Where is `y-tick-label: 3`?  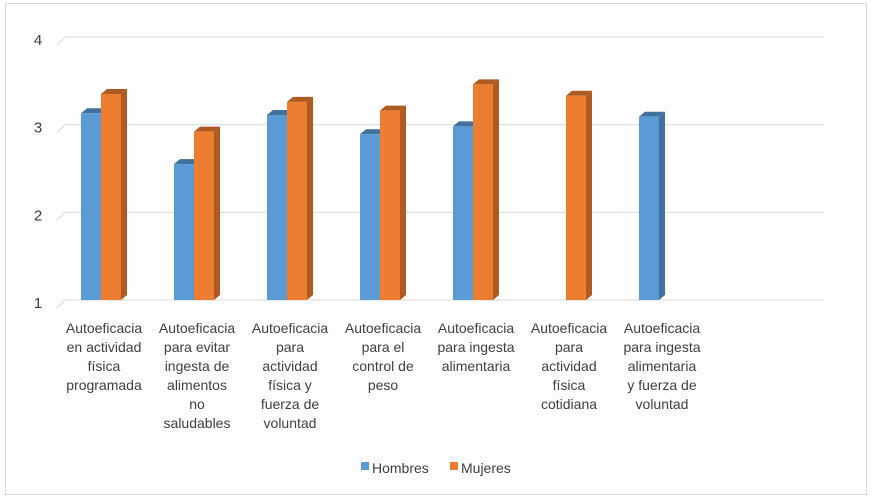
y-tick-label: 3 is located at coordinates (38, 128).